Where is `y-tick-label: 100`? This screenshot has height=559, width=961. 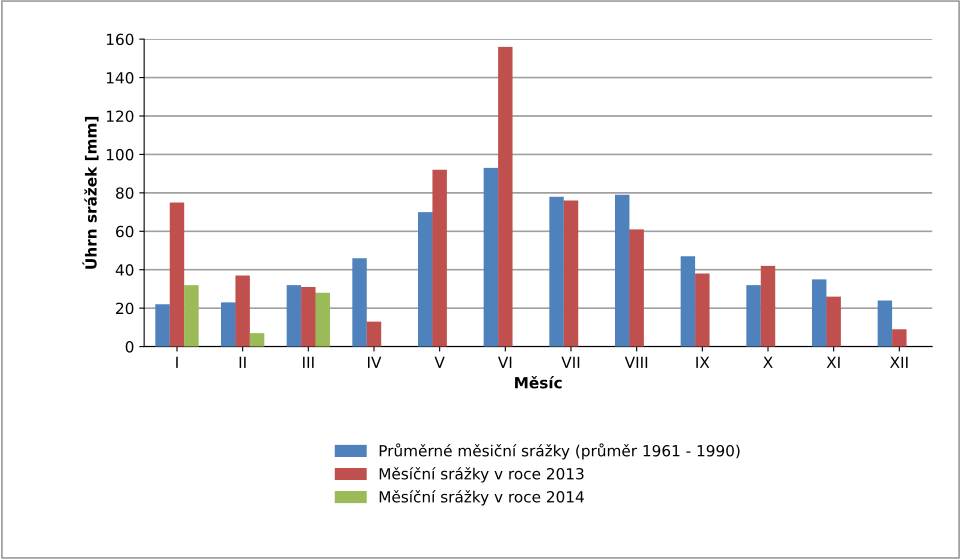
y-tick-label: 100 is located at coordinates (120, 154).